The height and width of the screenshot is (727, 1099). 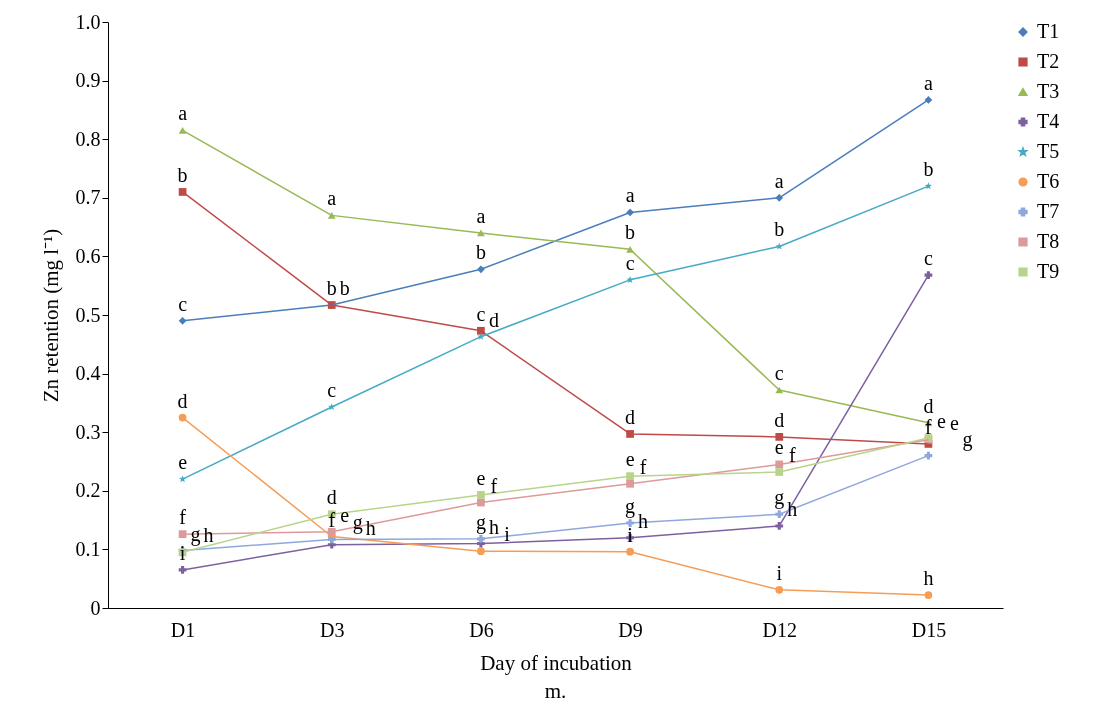 I want to click on legend-label: T3, so click(x=1048, y=91).